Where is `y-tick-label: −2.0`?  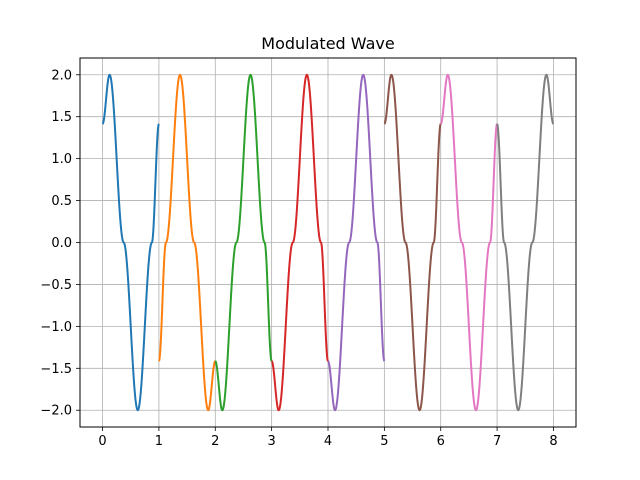 y-tick-label: −2.0 is located at coordinates (56, 411).